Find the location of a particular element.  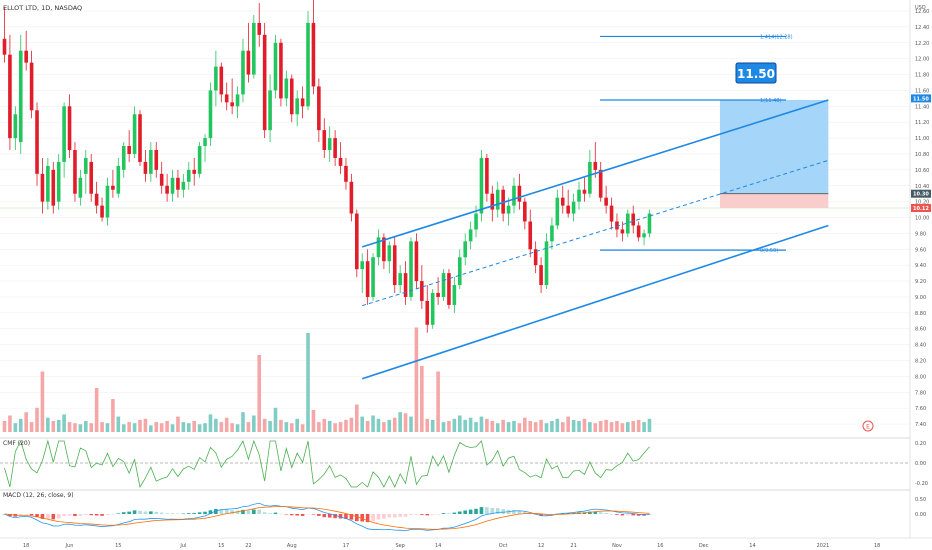

price-tick: 11.00 is located at coordinates (922, 139).